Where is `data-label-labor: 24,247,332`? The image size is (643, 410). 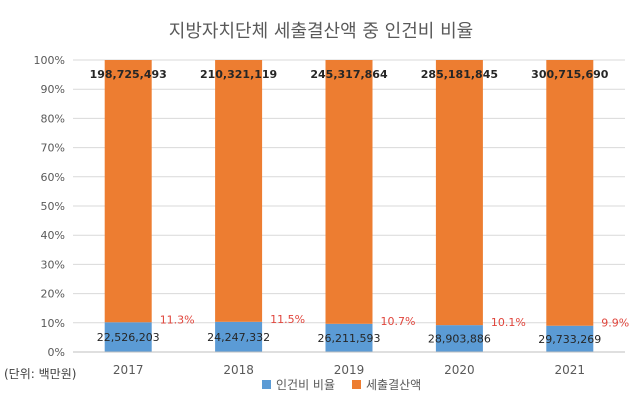 data-label-labor: 24,247,332 is located at coordinates (238, 337).